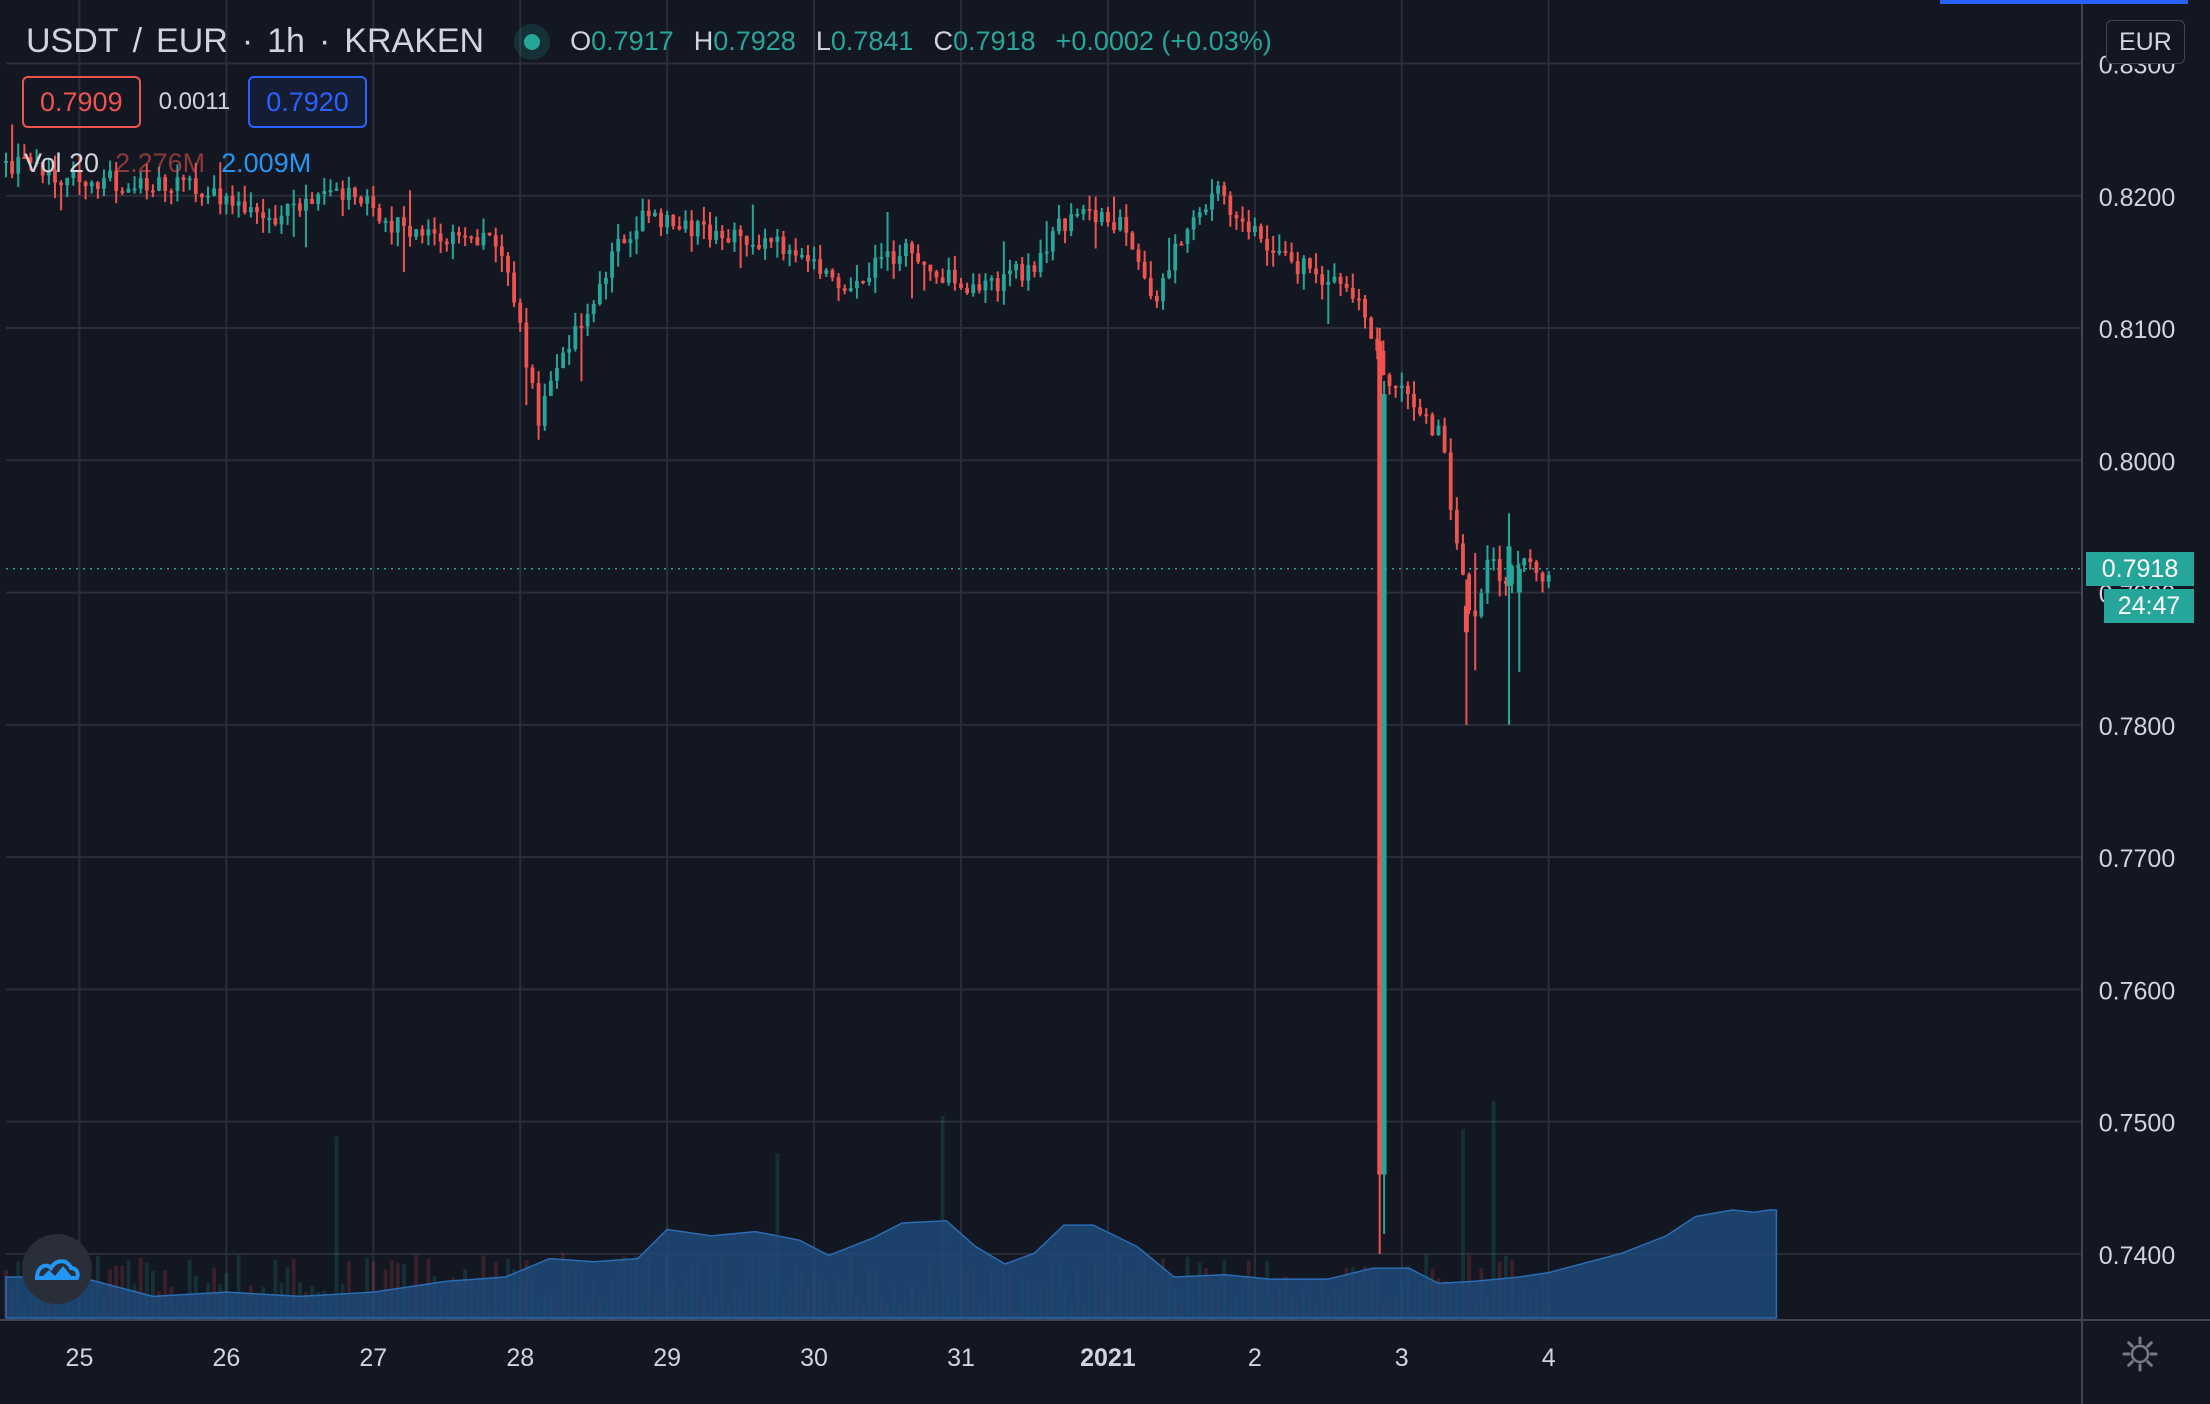 The height and width of the screenshot is (1404, 2210). I want to click on y-tick-label: 0.7500, so click(2137, 1124).